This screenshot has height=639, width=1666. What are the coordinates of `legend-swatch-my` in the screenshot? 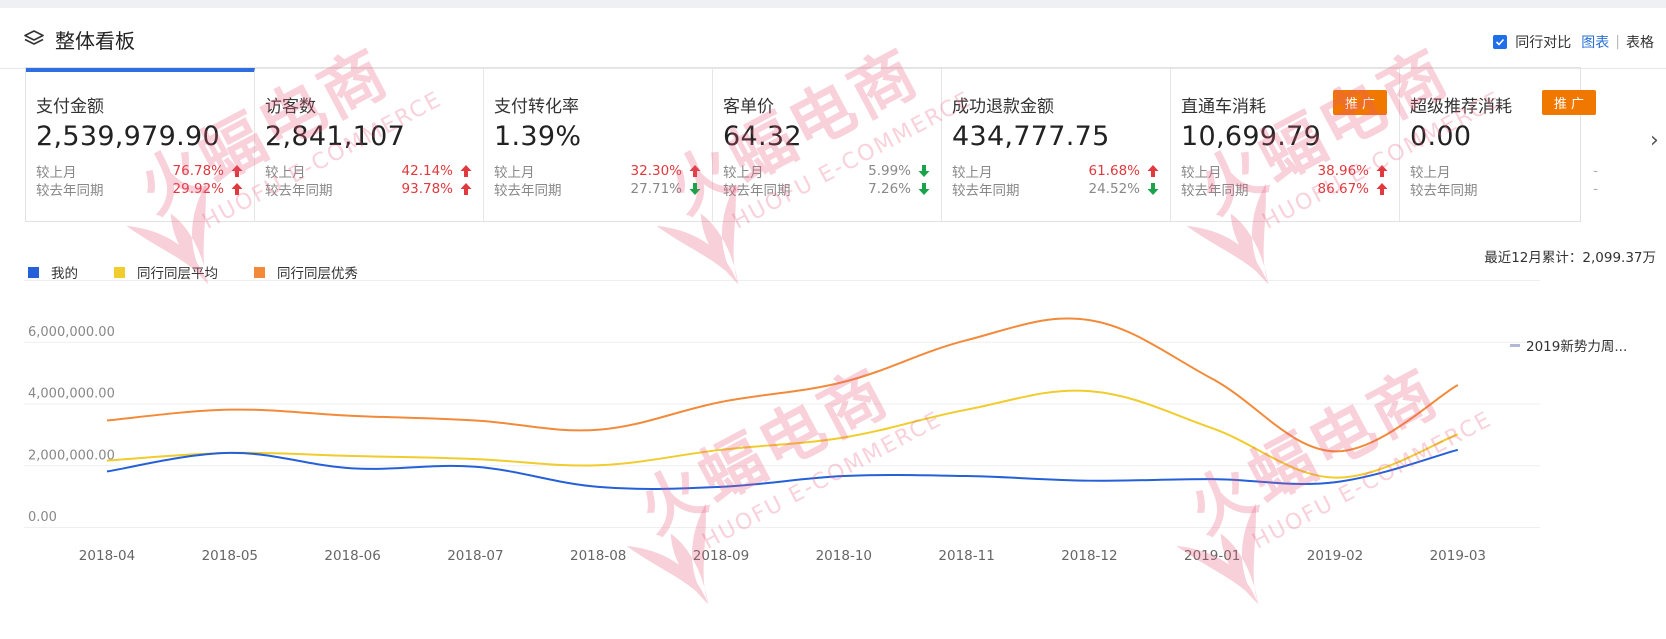 It's located at (33, 272).